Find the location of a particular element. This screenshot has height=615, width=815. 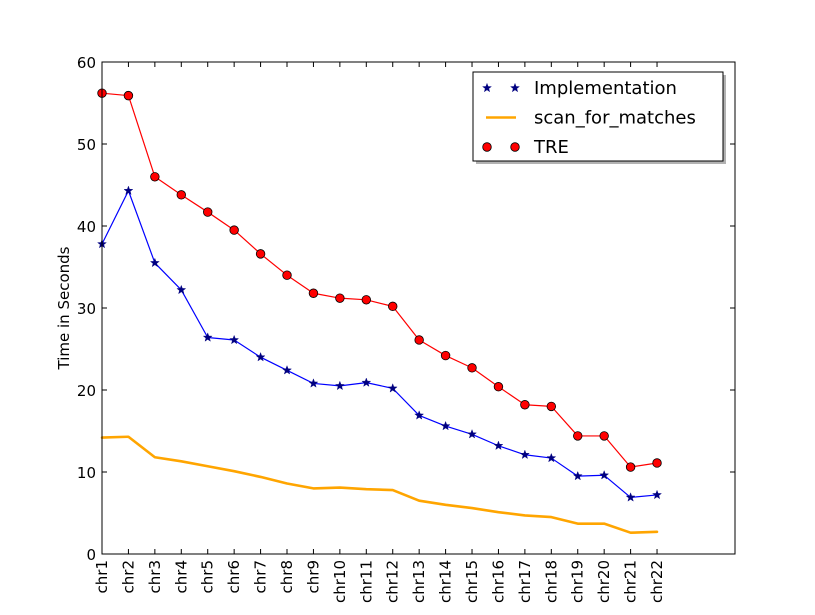

x-tick-label: chr17 is located at coordinates (525, 581).